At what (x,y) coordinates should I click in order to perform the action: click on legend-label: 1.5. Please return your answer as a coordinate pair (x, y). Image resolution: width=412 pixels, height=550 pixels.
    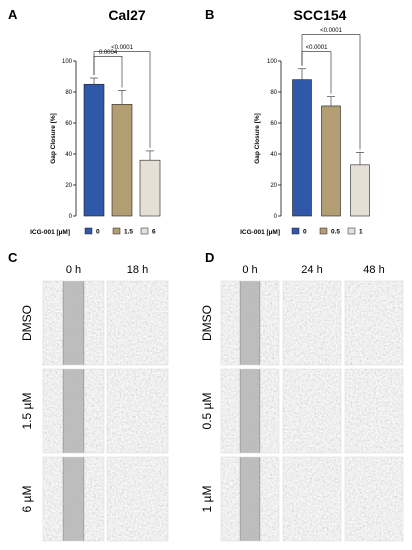
    Looking at the image, I should click on (128, 232).